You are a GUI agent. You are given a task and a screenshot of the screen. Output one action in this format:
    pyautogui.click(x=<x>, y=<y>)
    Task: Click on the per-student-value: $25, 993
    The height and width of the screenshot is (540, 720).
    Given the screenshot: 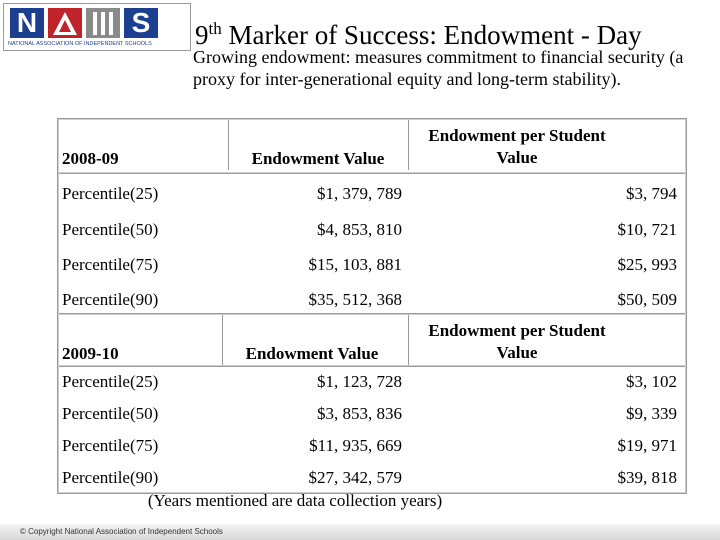 What is the action you would take?
    pyautogui.click(x=647, y=264)
    